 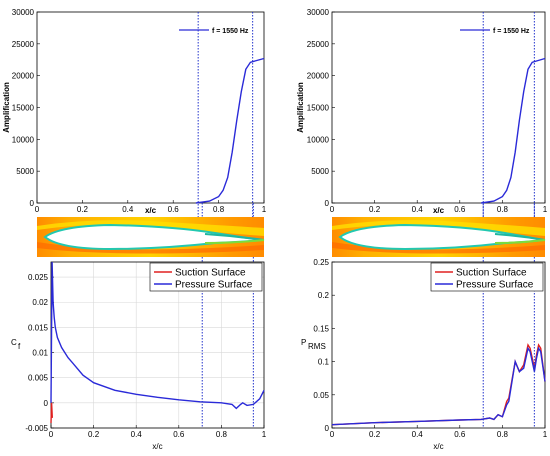 What do you see at coordinates (40, 302) in the screenshot?
I see `y-tick-label: 0.02` at bounding box center [40, 302].